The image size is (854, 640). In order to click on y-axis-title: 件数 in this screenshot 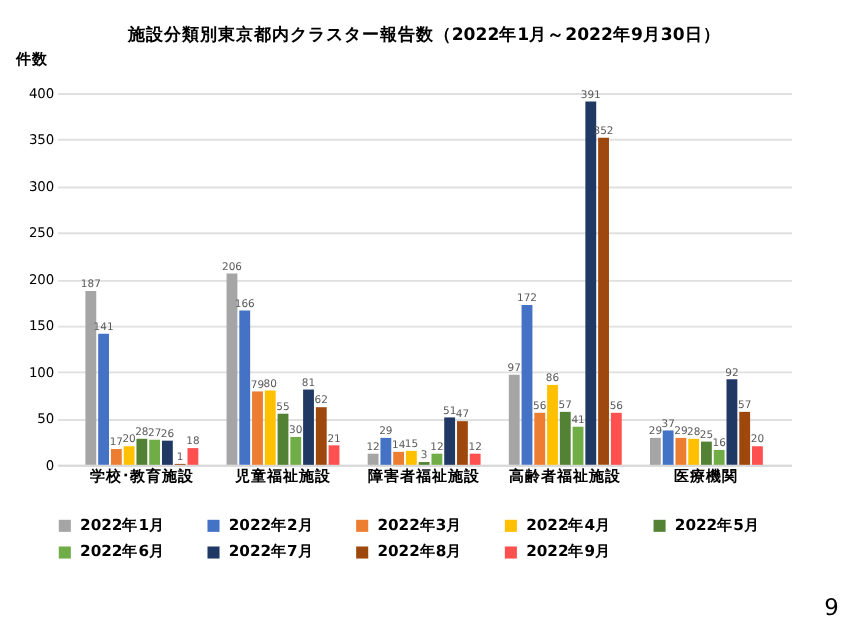, I will do `click(32, 58)`.